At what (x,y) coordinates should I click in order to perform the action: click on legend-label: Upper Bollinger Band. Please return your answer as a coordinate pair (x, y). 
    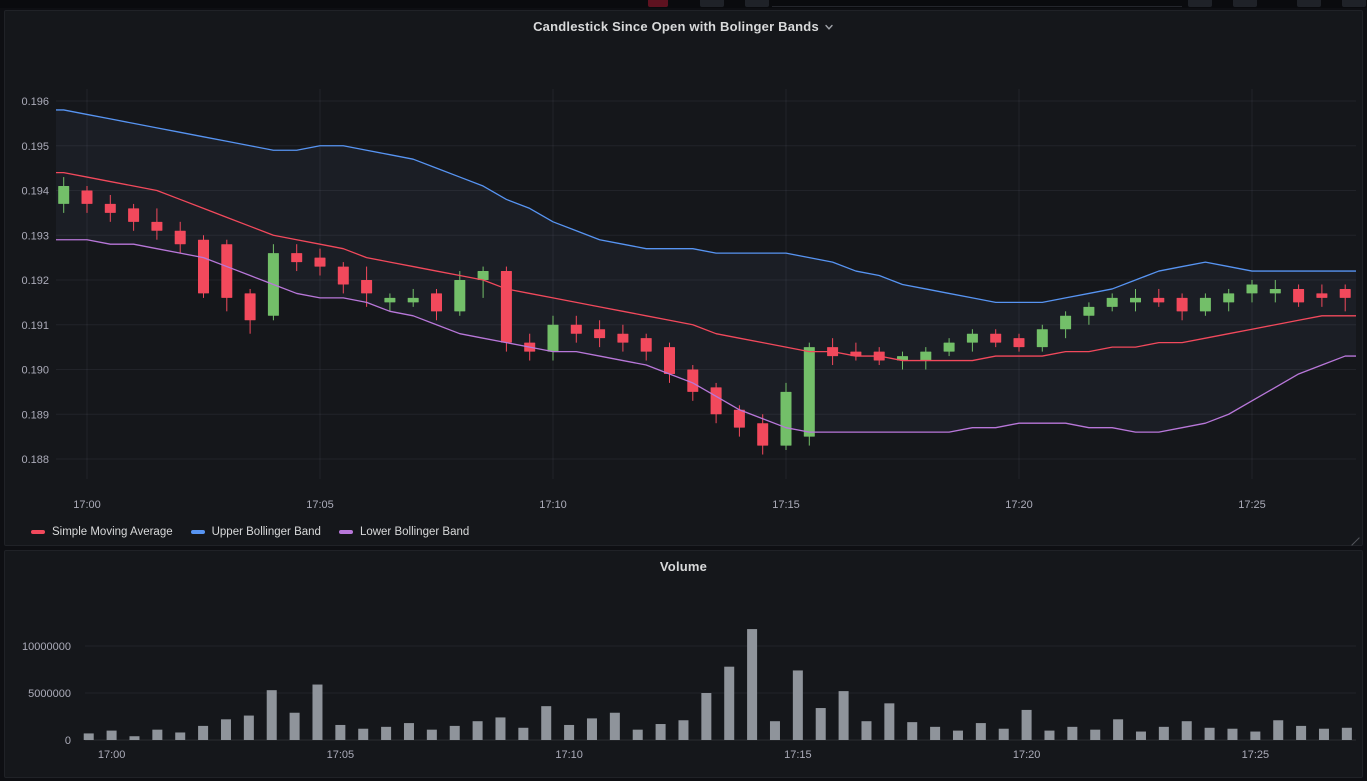
    Looking at the image, I should click on (266, 532).